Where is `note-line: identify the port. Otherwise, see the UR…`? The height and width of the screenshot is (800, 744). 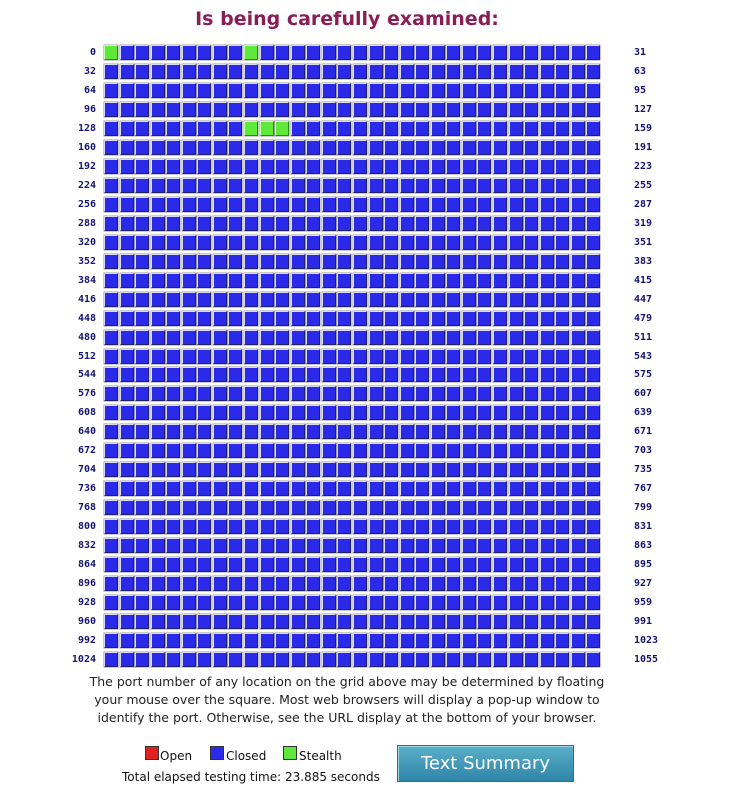 note-line: identify the port. Otherwise, see the UR… is located at coordinates (347, 717).